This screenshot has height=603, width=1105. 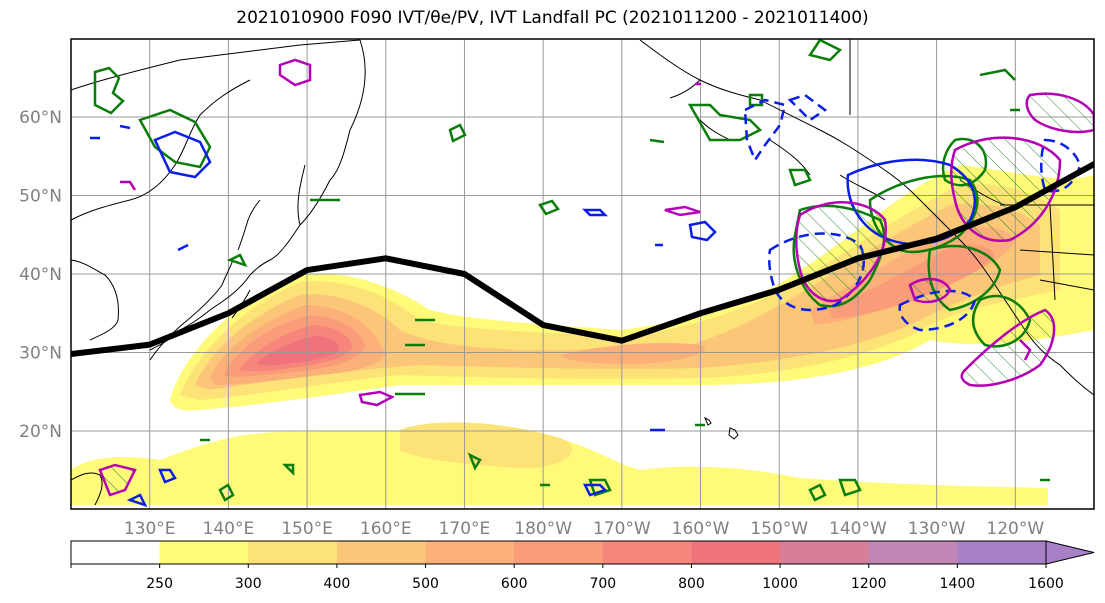 I want to click on lon-tick-label: 180°W, so click(x=543, y=529).